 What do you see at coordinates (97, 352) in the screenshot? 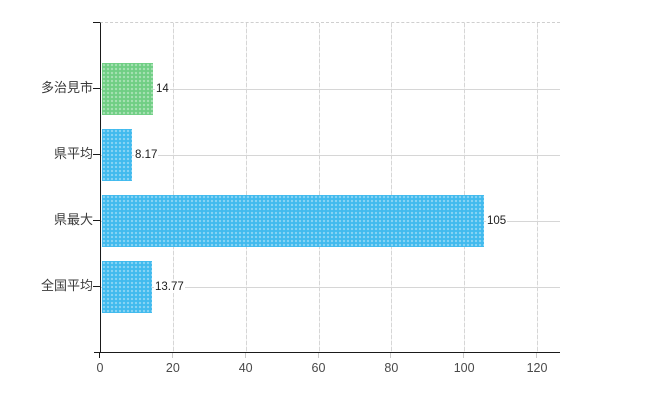
I see `x-axis-stub` at bounding box center [97, 352].